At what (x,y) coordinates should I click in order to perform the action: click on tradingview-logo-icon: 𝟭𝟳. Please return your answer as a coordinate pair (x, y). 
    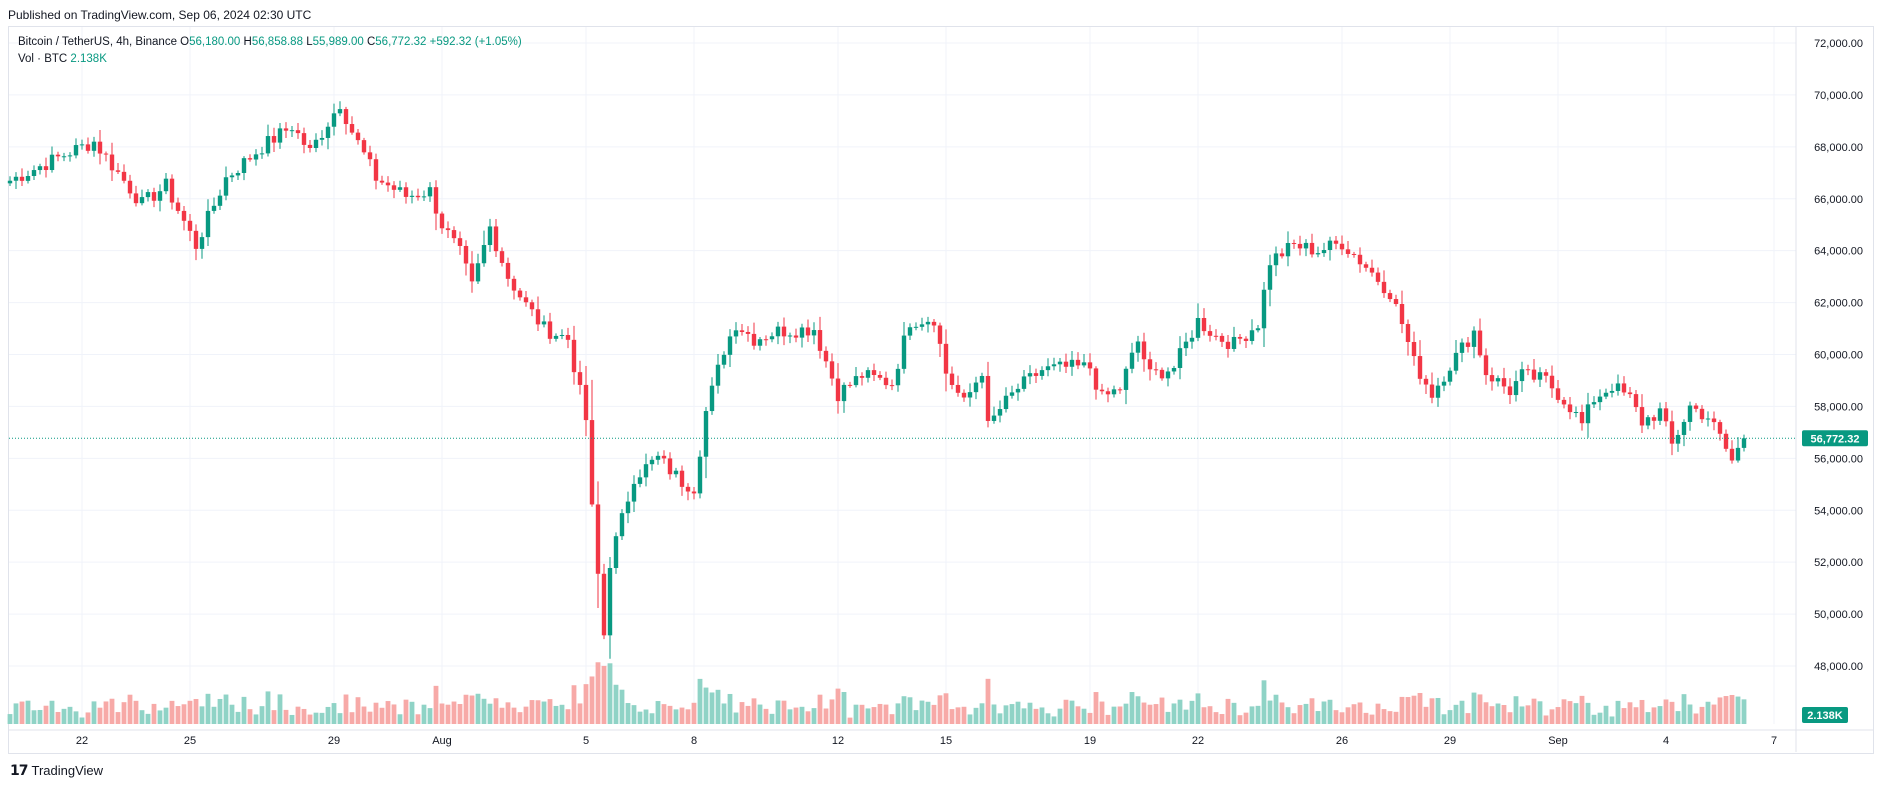
    Looking at the image, I should click on (19, 770).